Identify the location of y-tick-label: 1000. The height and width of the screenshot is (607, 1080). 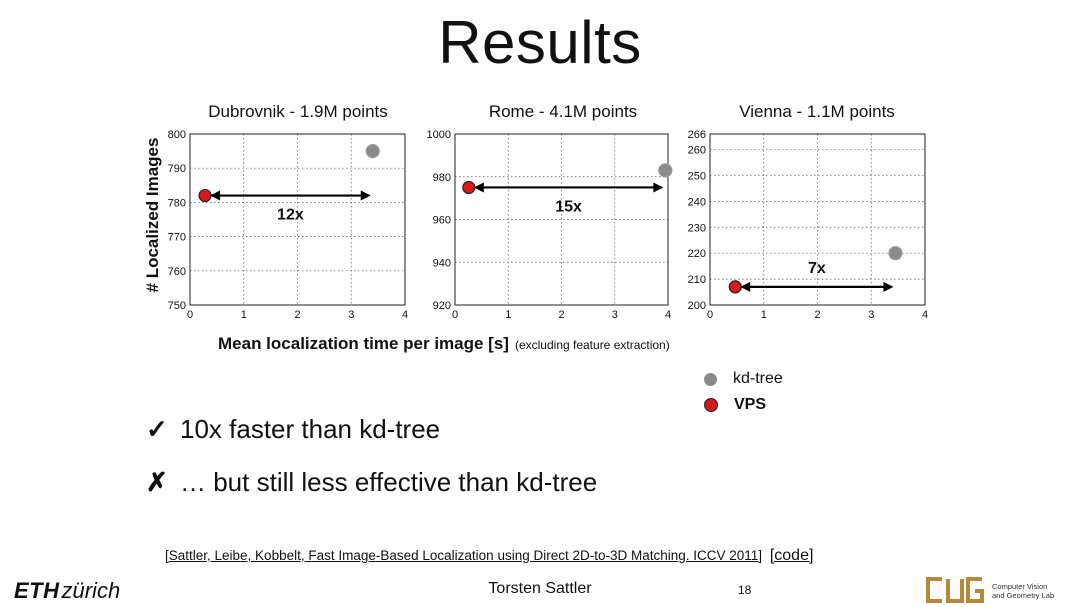
(439, 135).